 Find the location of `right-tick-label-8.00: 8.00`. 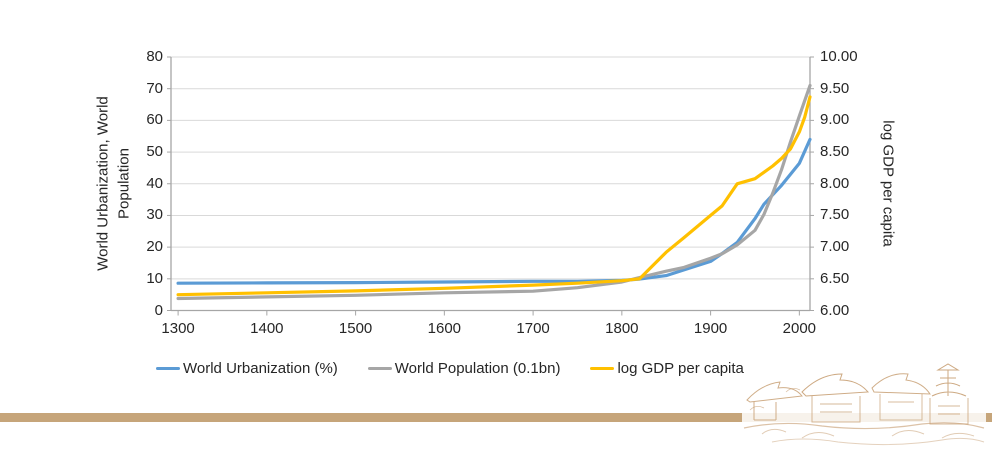

right-tick-label-8.00: 8.00 is located at coordinates (835, 183).